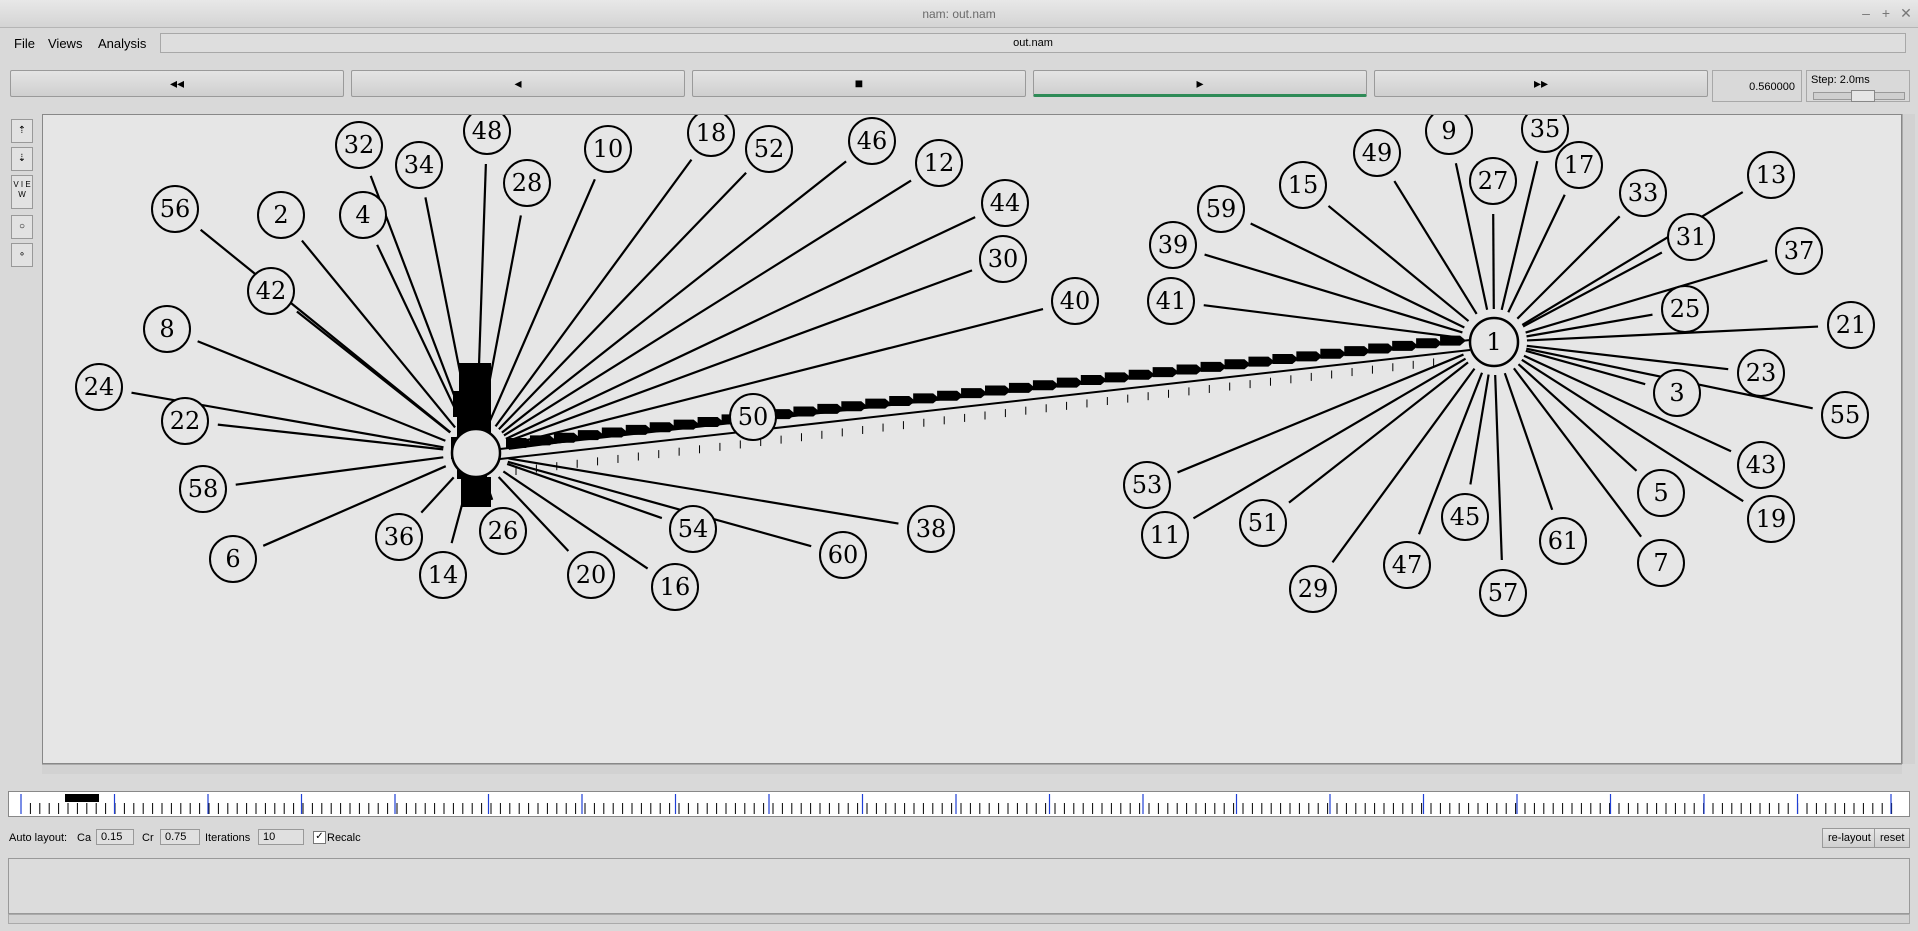  Describe the element at coordinates (1313, 589) in the screenshot. I see `node-29: 29` at that location.